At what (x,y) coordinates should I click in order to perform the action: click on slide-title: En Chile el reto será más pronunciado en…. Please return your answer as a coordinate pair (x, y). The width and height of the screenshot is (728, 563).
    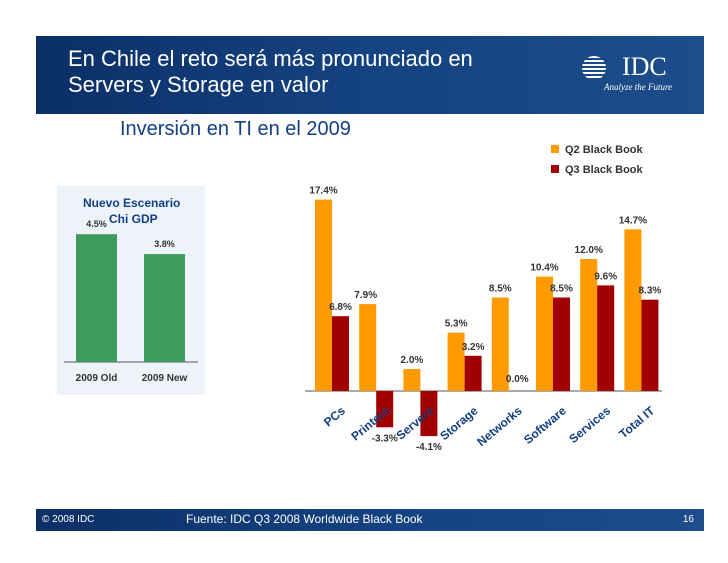
    Looking at the image, I should click on (270, 72).